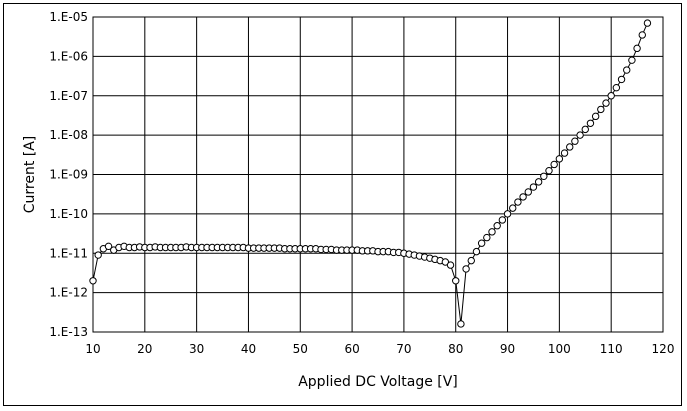 This screenshot has height=411, width=687. I want to click on x-tick-label: 110, so click(611, 349).